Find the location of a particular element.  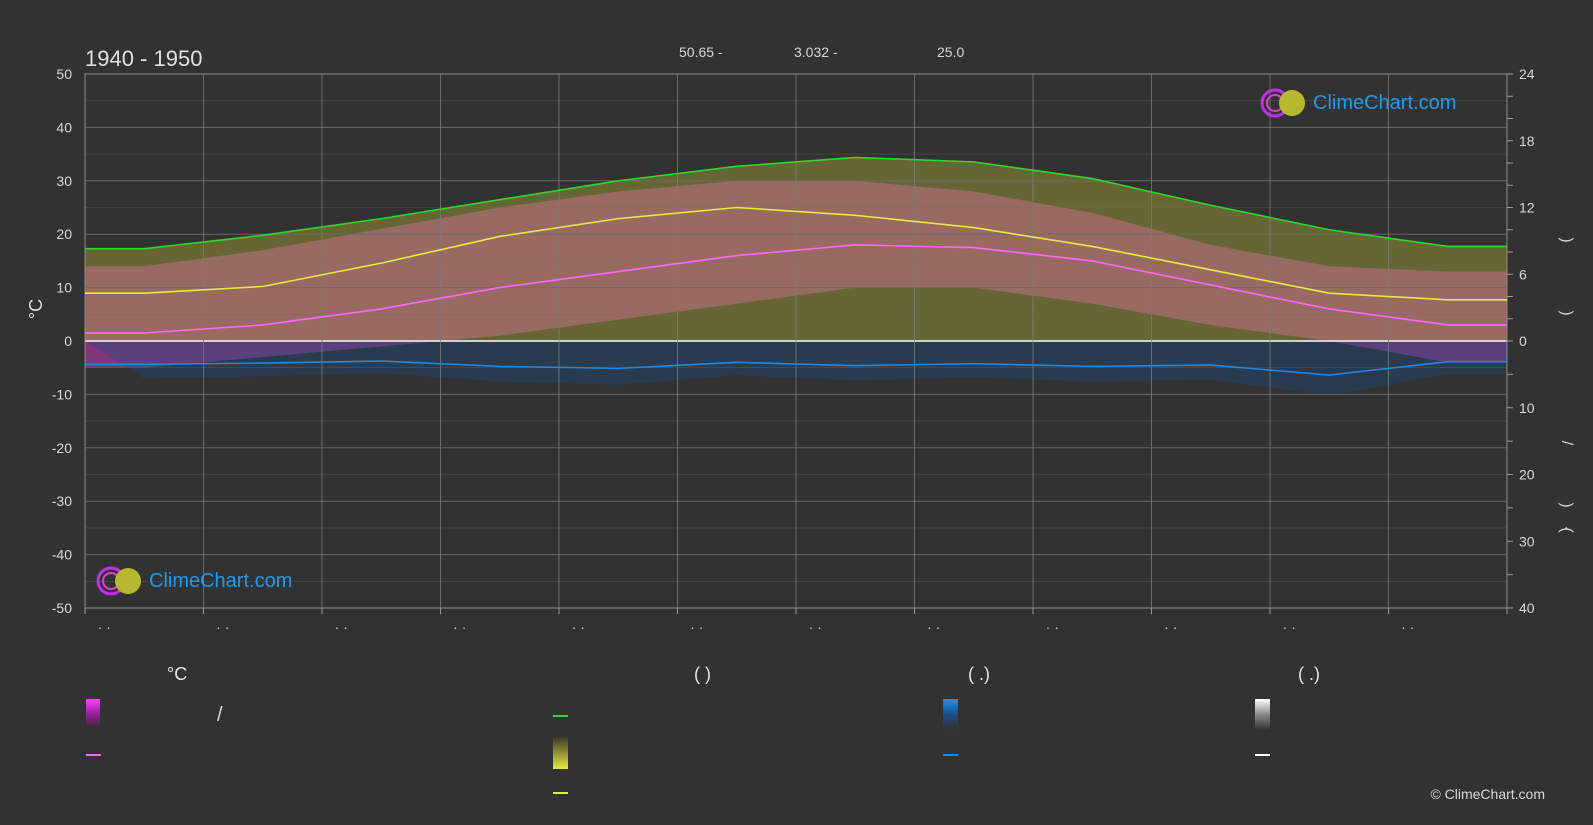

legend-rain-heading: ( .) is located at coordinates (979, 674).